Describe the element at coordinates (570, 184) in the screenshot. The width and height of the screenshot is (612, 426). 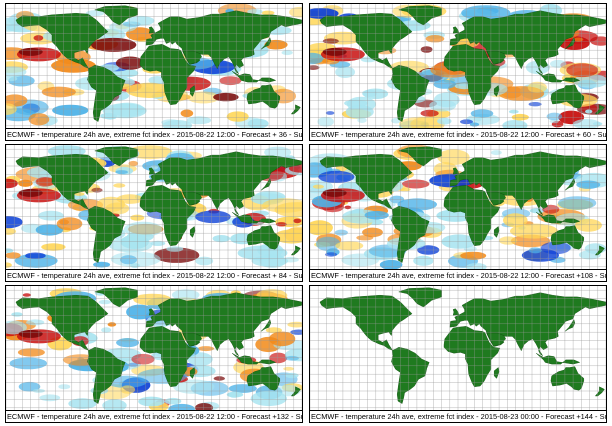
I see `land-japan` at that location.